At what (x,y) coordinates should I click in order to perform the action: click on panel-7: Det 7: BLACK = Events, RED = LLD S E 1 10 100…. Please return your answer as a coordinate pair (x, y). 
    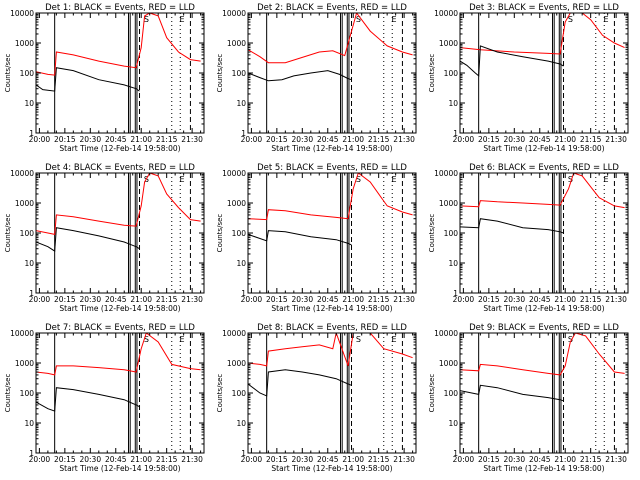
    Looking at the image, I should click on (104, 398).